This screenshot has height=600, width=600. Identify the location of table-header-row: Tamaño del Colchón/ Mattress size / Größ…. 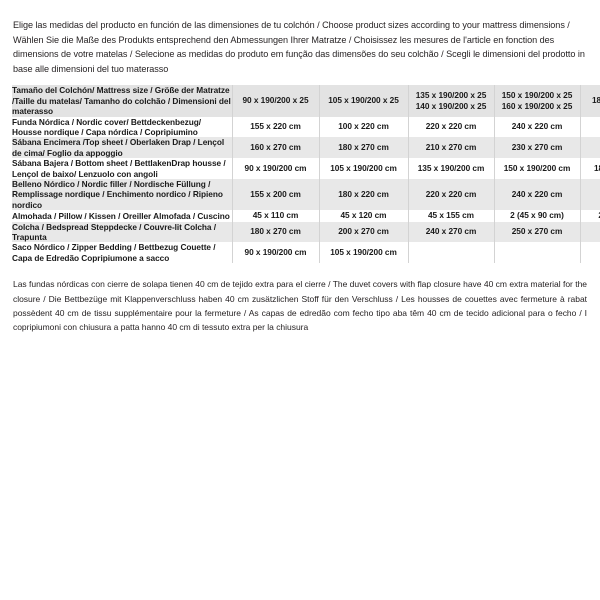
(306, 101).